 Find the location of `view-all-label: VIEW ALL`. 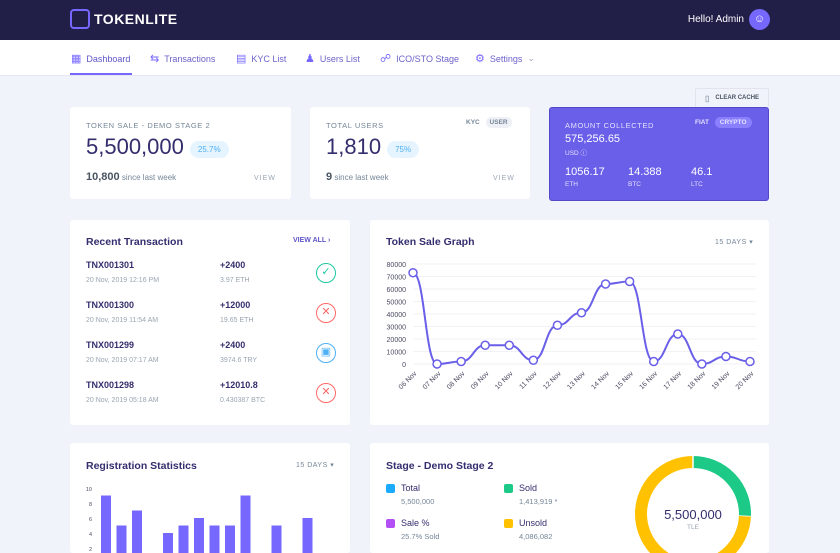

view-all-label: VIEW ALL is located at coordinates (309, 240).